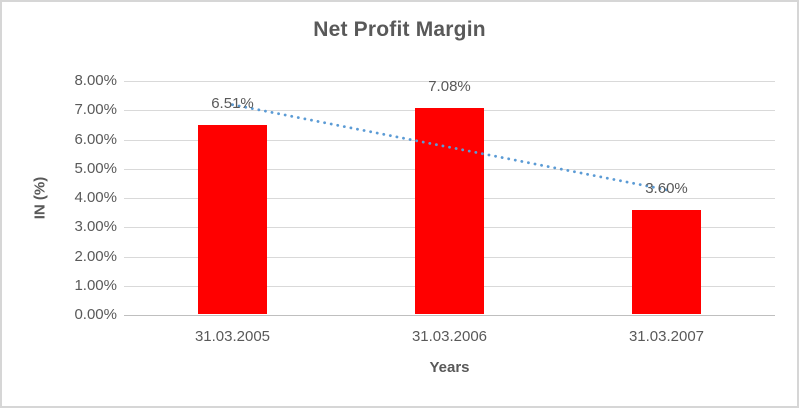 This screenshot has width=799, height=408. What do you see at coordinates (666, 336) in the screenshot?
I see `x-tick-label: 31.03.2007` at bounding box center [666, 336].